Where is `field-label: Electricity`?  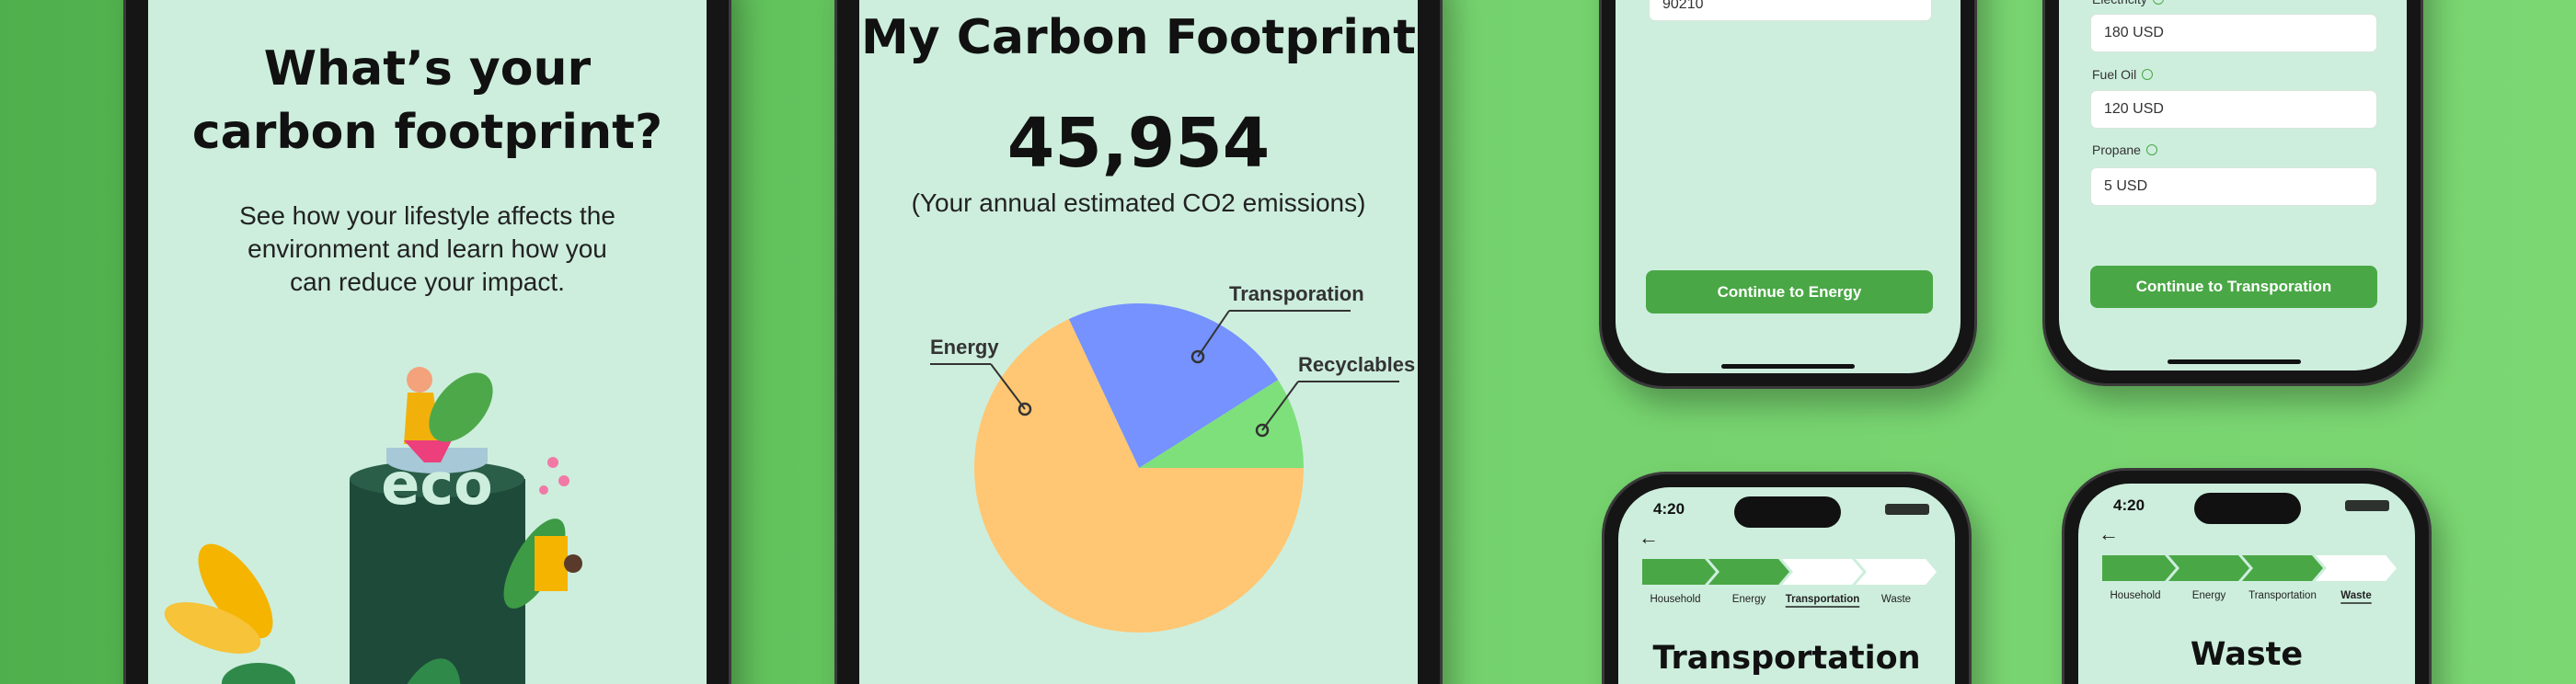 field-label: Electricity is located at coordinates (2128, 3).